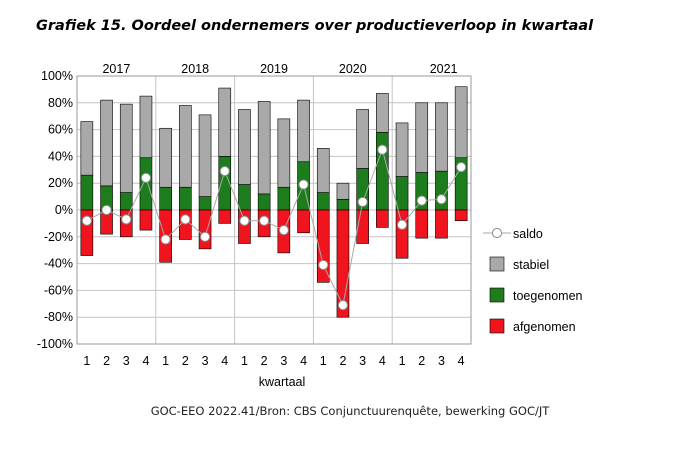 Image resolution: width=700 pixels, height=464 pixels. I want to click on legend-label: toegenomen, so click(548, 296).